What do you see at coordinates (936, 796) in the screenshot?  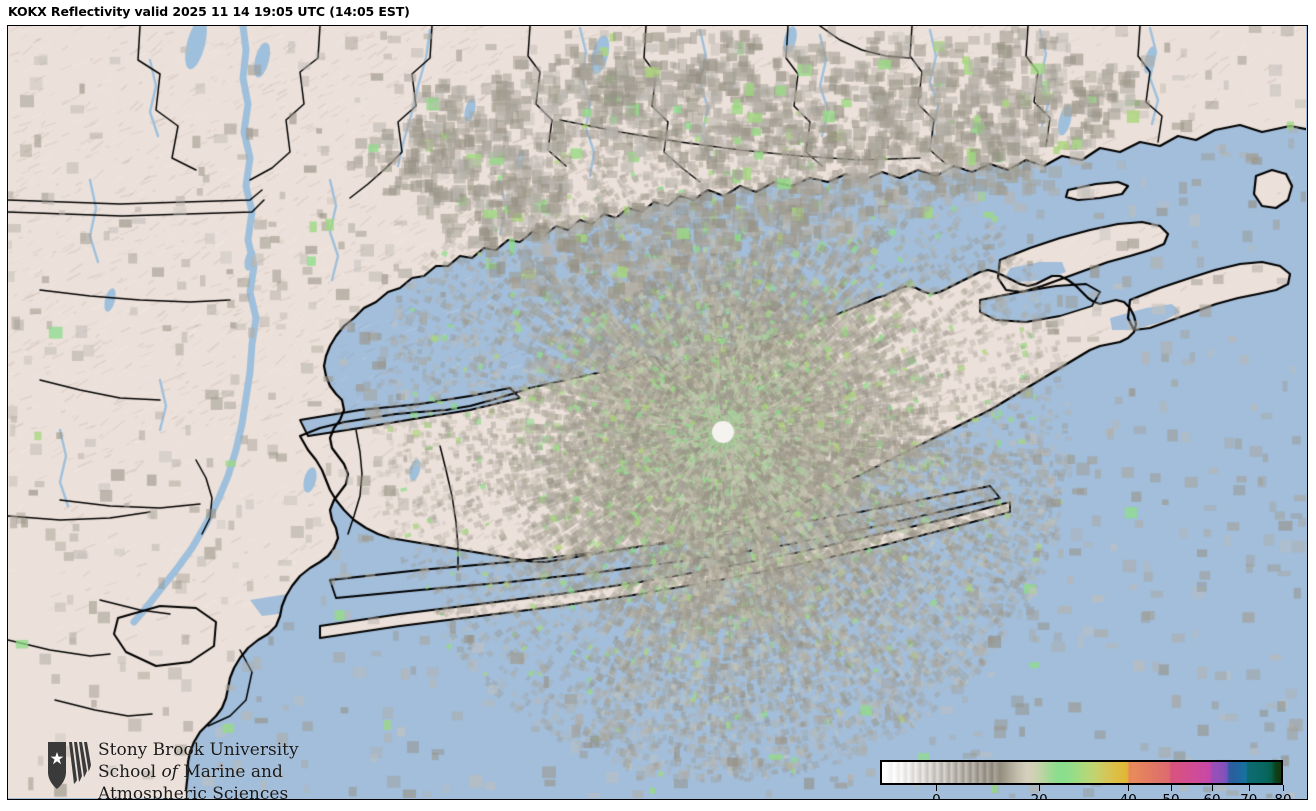 I see `colorbar-tick-label: 0` at bounding box center [936, 796].